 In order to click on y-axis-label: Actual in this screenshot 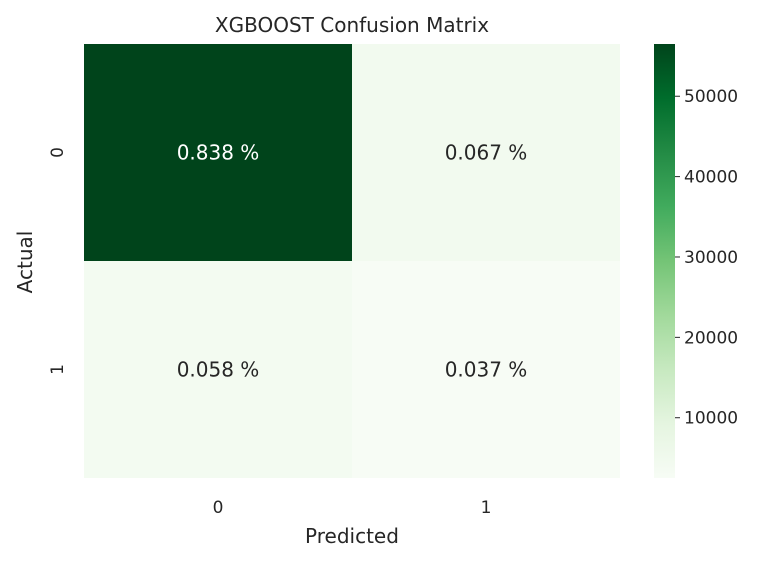, I will do `click(25, 262)`.